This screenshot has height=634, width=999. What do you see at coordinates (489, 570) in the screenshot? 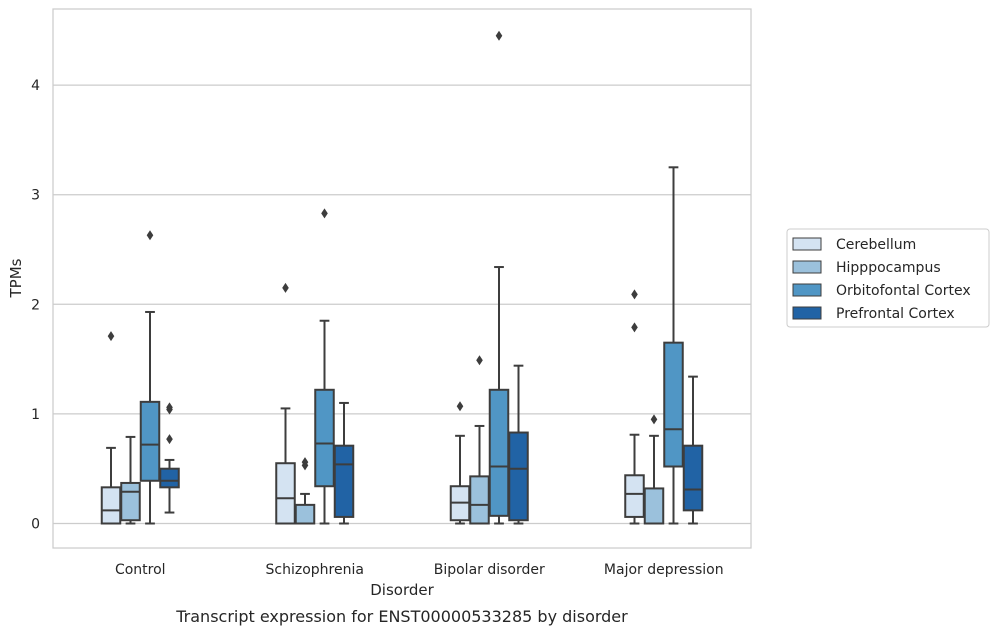
I see `x-tick-label: Bipolar disorder` at bounding box center [489, 570].